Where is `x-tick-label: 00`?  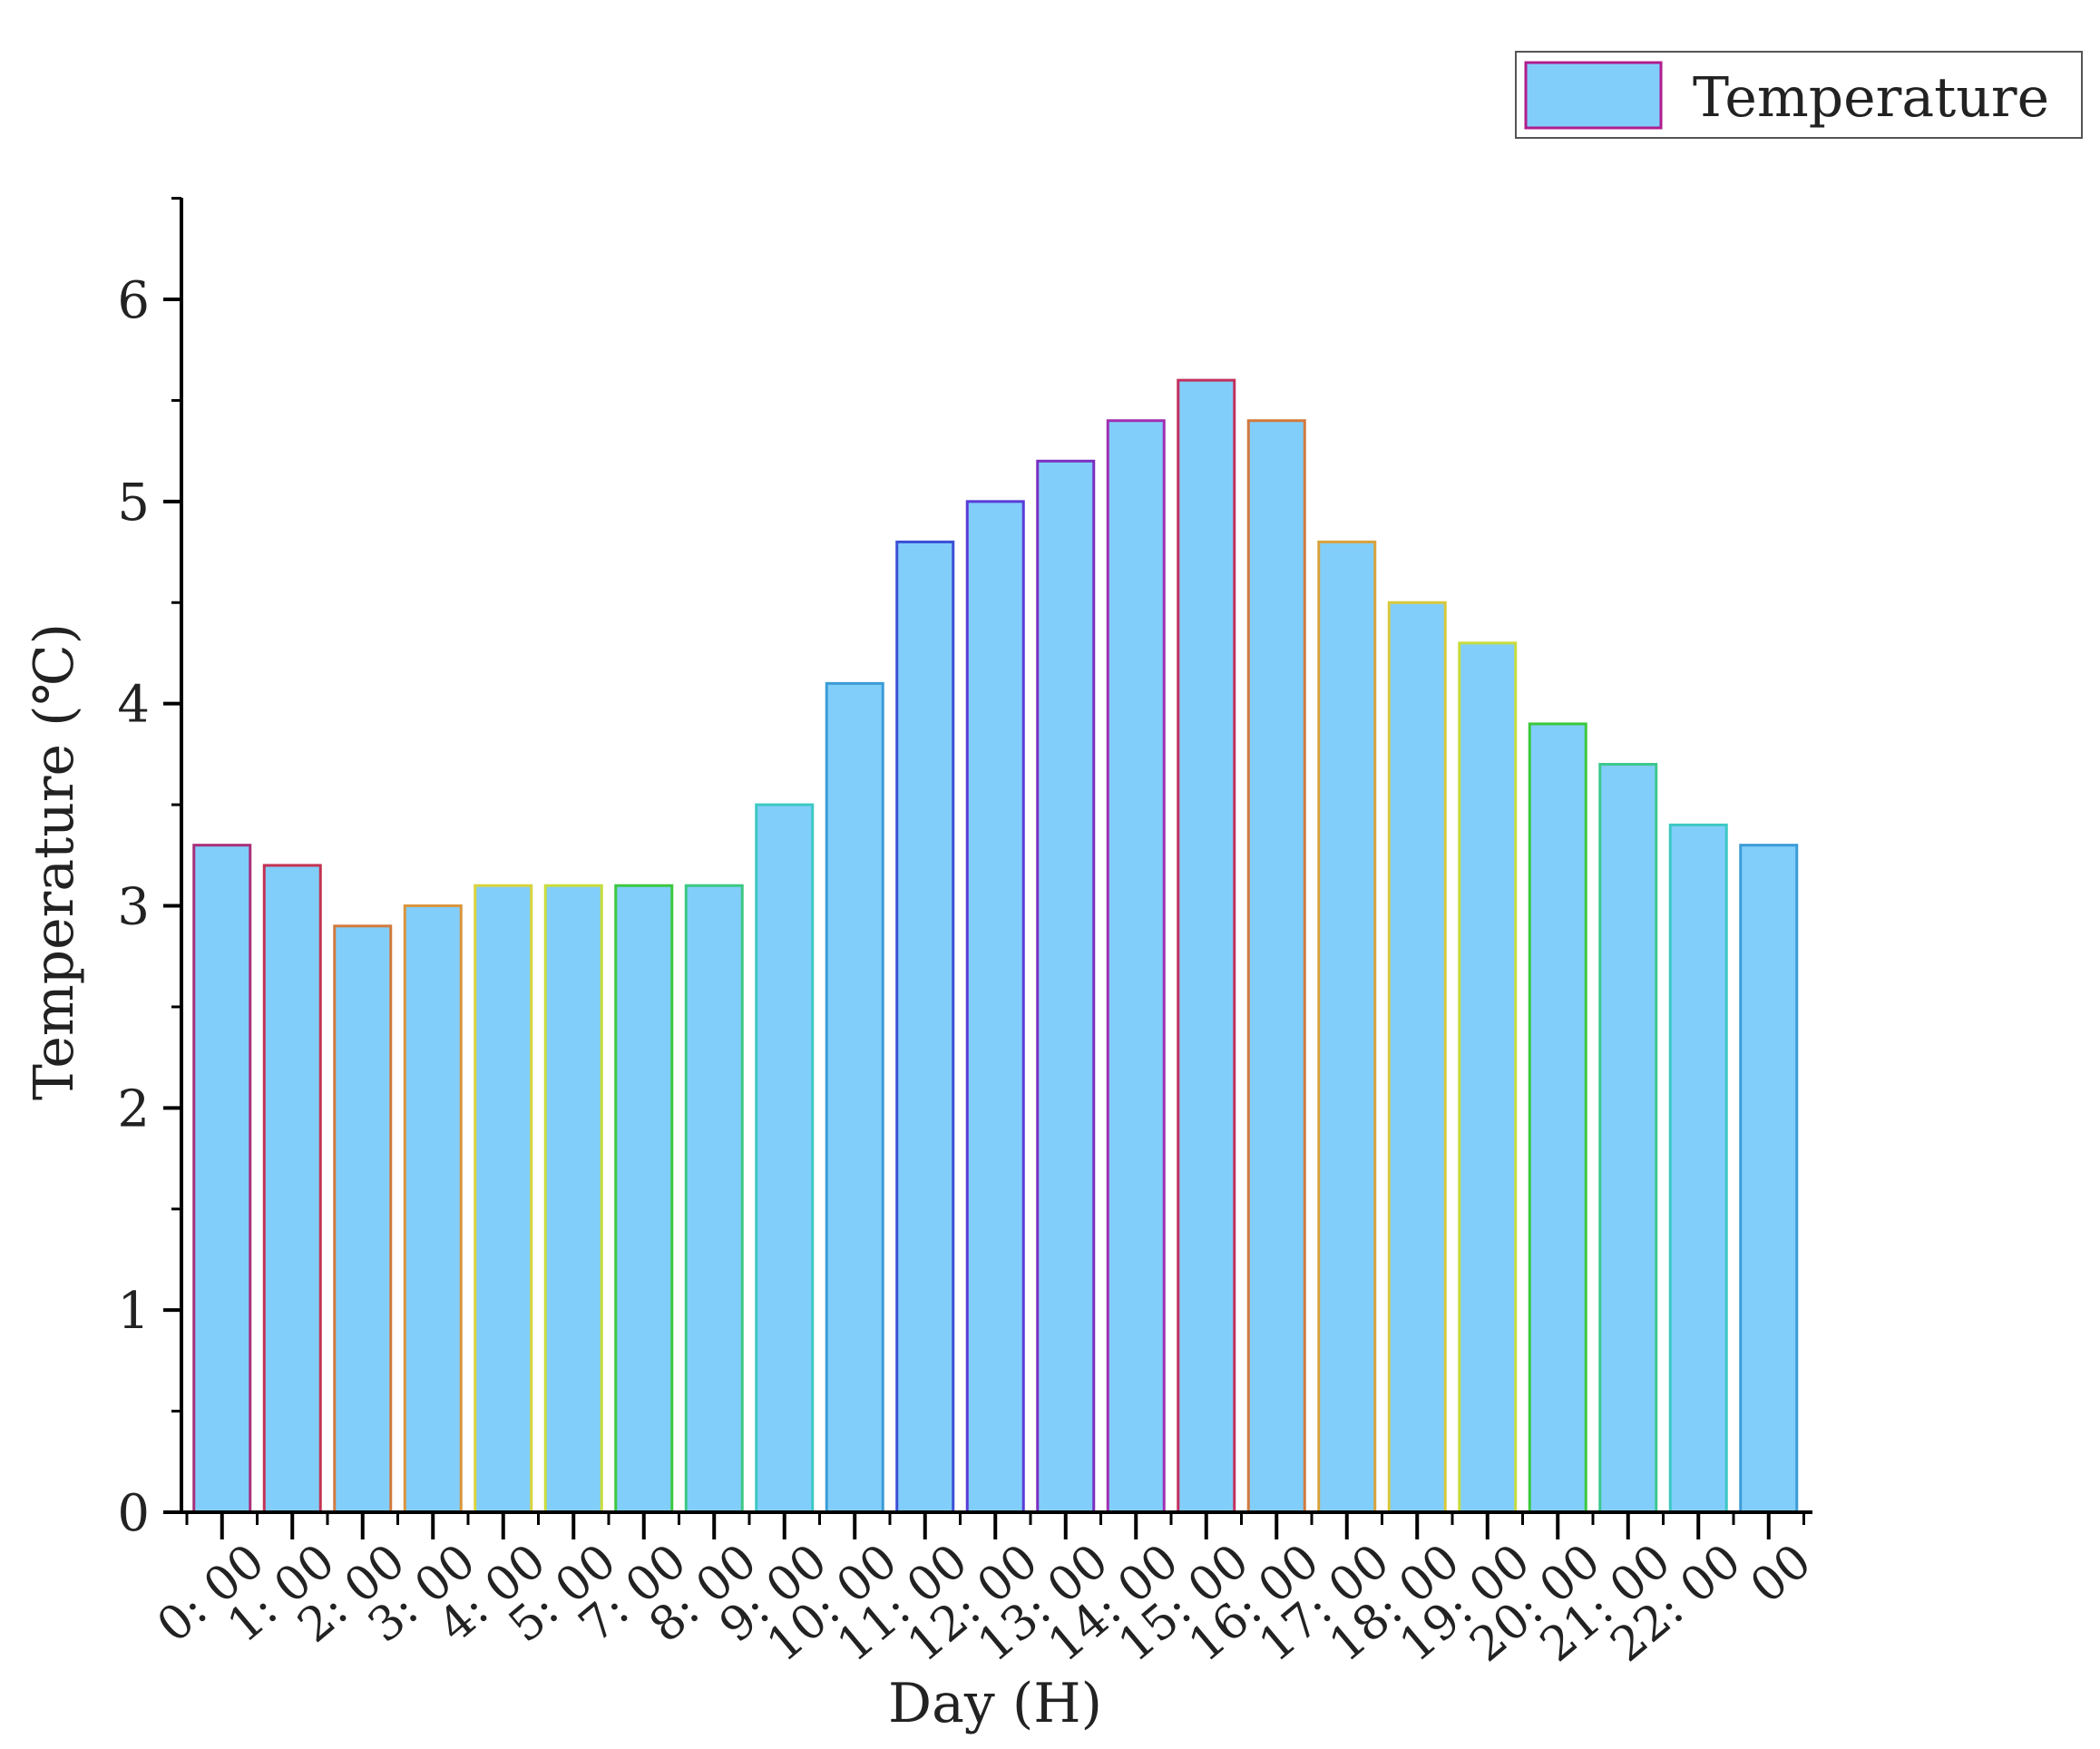
x-tick-label: 00 is located at coordinates (1782, 1574).